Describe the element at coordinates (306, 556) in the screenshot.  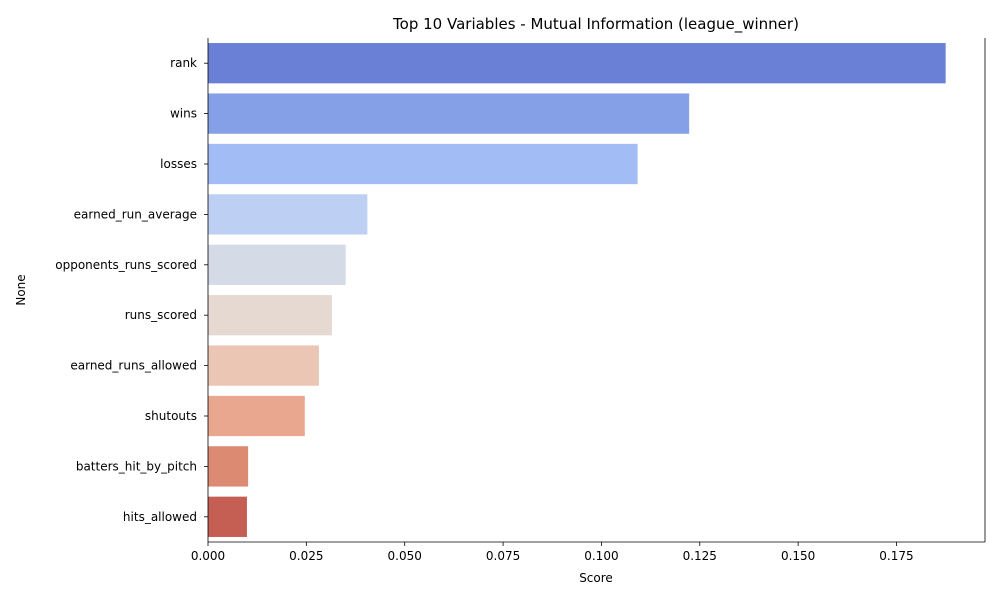
I see `x-tick-label: 0.025` at that location.